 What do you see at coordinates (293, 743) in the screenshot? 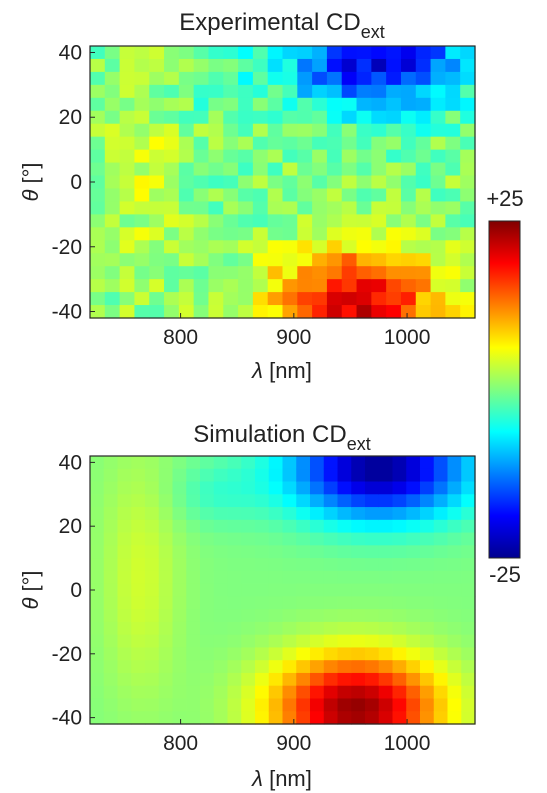
I see `x-tick-label: 900` at bounding box center [293, 743].